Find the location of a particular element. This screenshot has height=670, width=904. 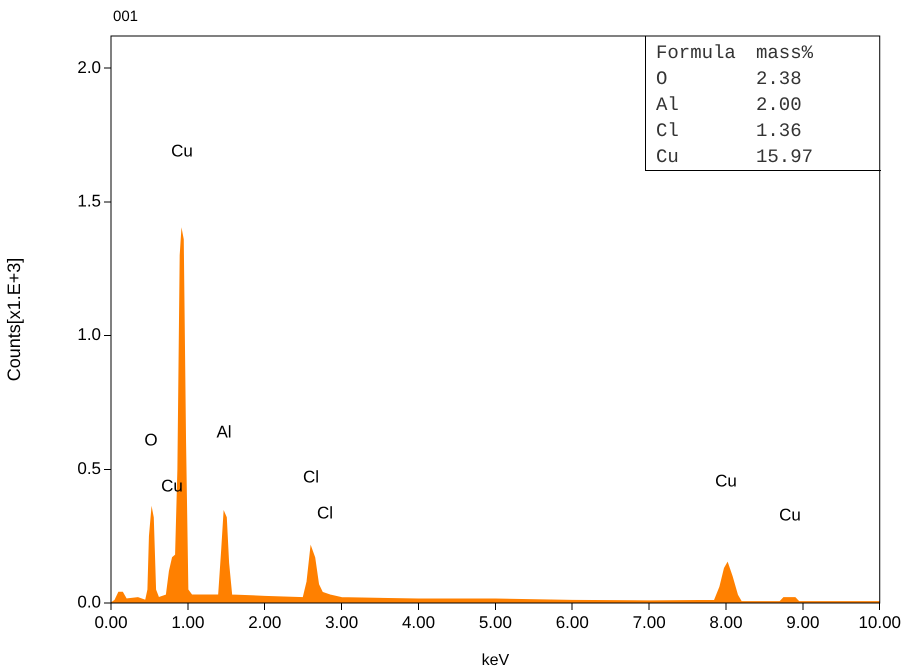

annotation: 15.97 is located at coordinates (785, 157).